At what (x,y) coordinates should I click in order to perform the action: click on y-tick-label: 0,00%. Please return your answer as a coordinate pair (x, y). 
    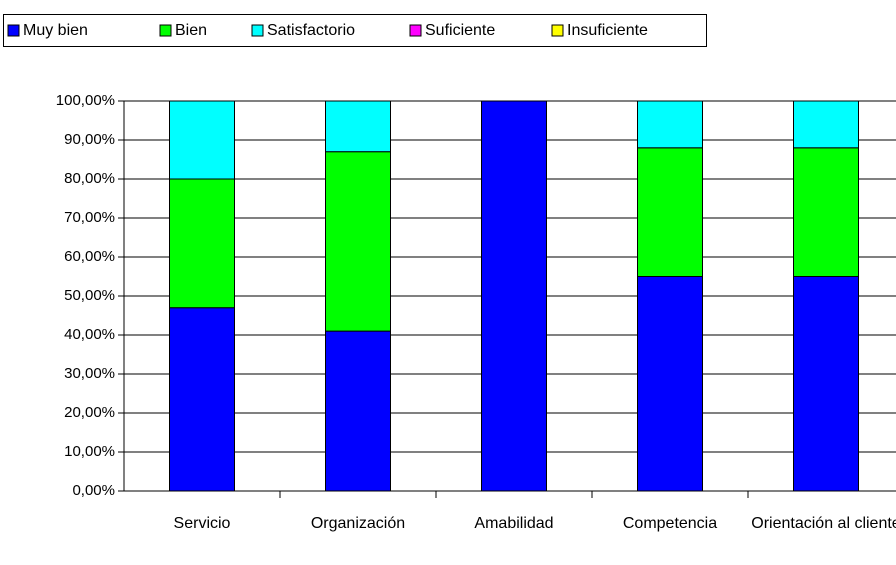
    Looking at the image, I should click on (93, 490).